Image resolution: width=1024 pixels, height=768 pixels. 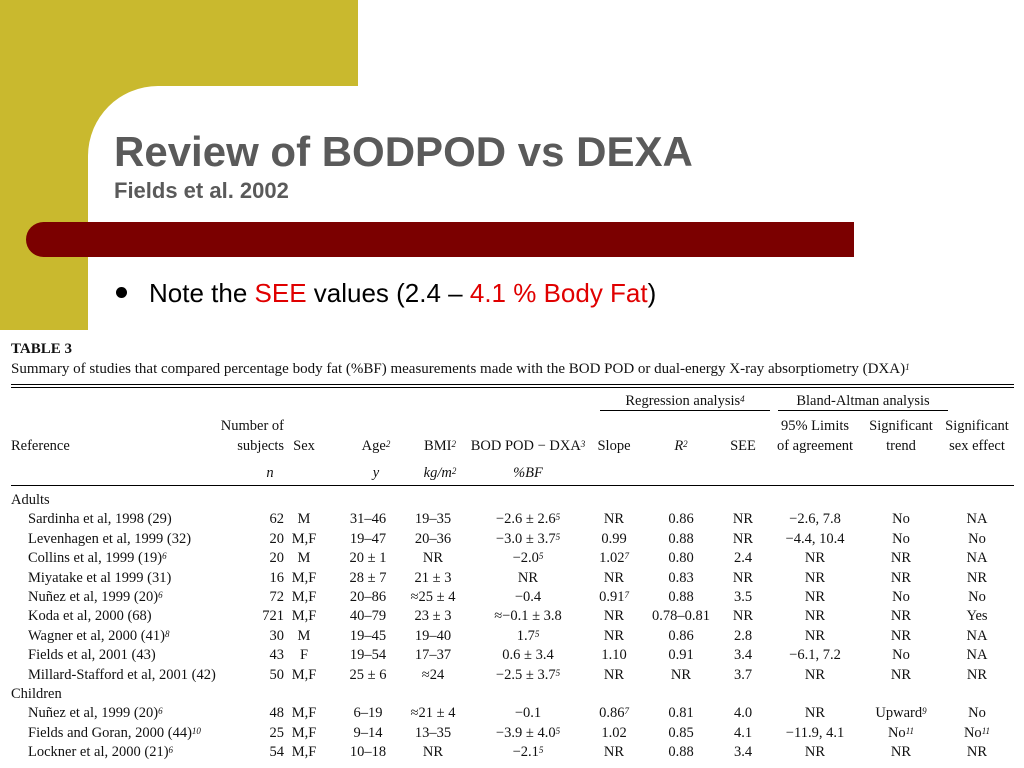 What do you see at coordinates (368, 635) in the screenshot?
I see `cell-age: 19–45` at bounding box center [368, 635].